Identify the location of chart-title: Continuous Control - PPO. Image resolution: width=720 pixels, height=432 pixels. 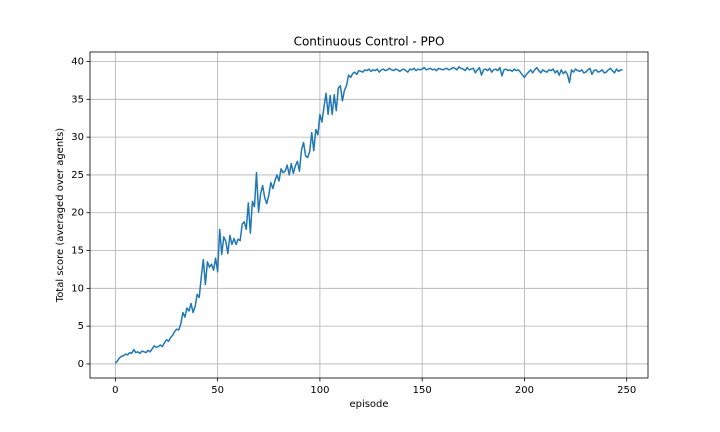
(369, 42).